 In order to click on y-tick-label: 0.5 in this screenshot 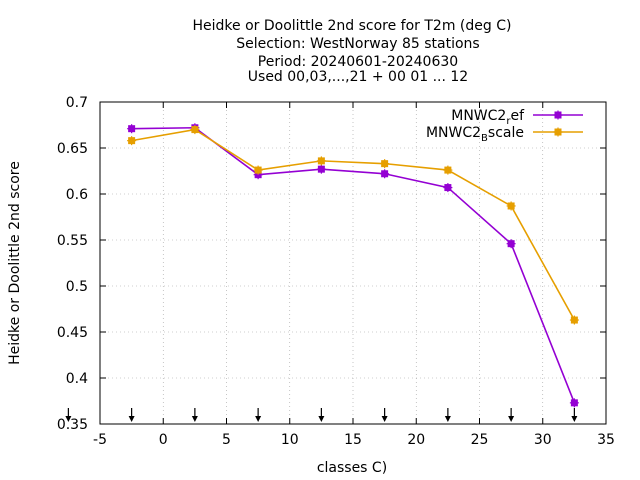, I will do `click(77, 287)`.